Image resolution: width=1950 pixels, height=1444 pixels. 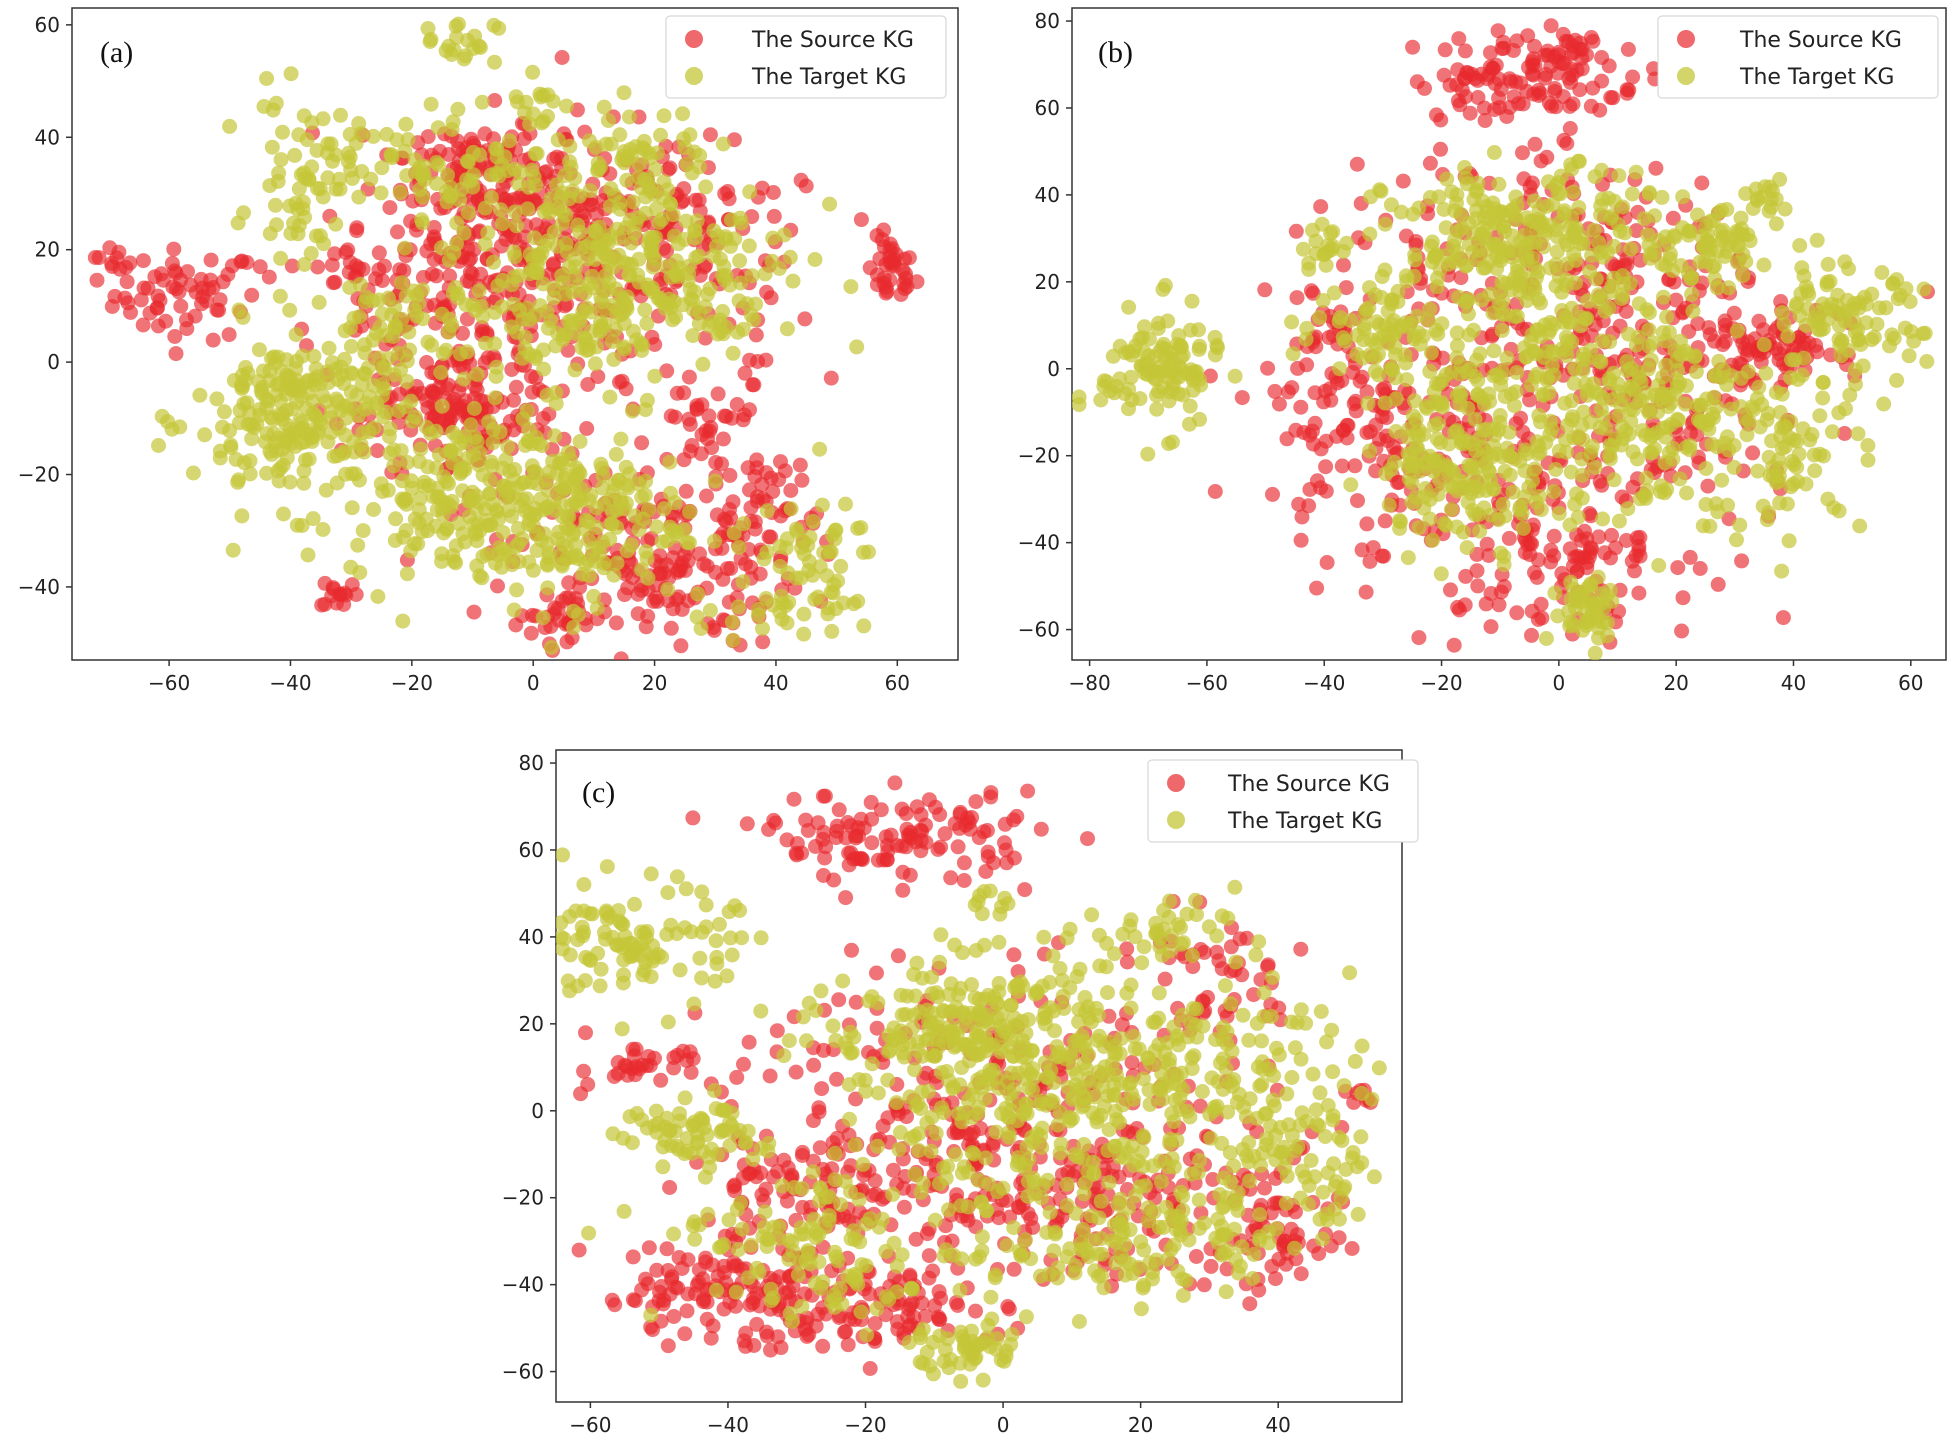 What do you see at coordinates (53, 362) in the screenshot?
I see `y-tick-label: 0` at bounding box center [53, 362].